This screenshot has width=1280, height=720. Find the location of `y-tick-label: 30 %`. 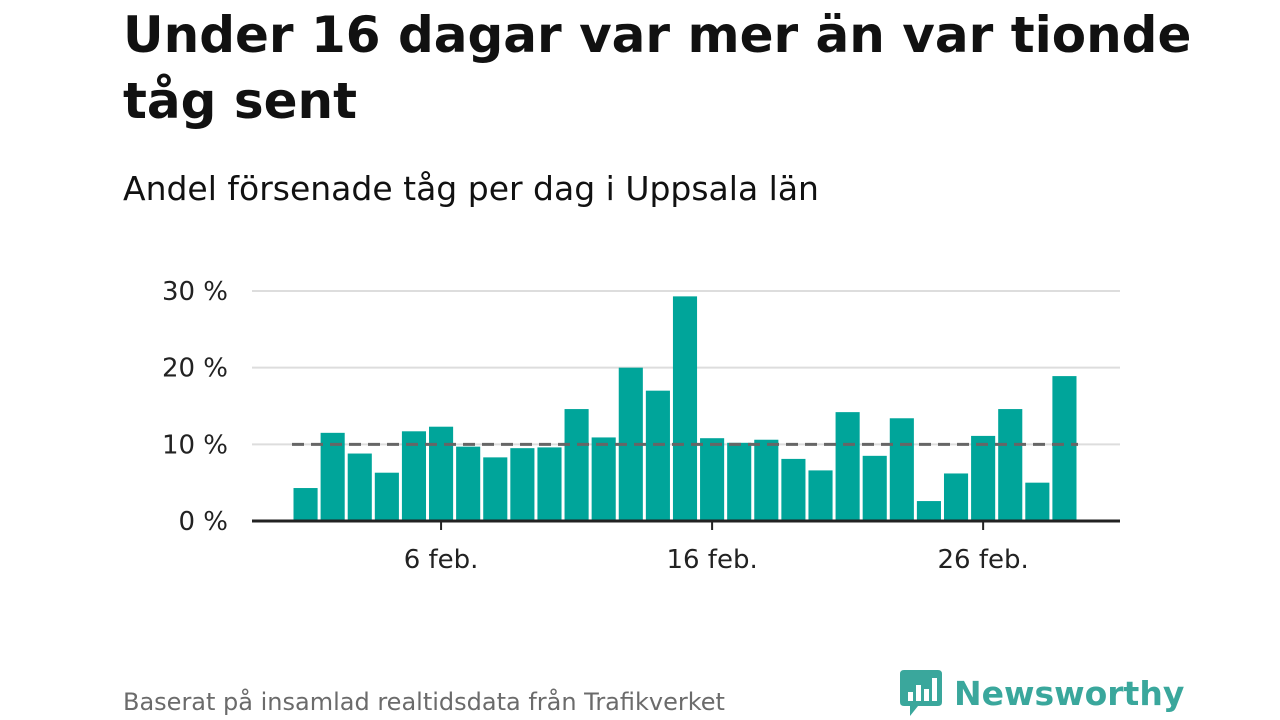

y-tick-label: 30 % is located at coordinates (195, 292).